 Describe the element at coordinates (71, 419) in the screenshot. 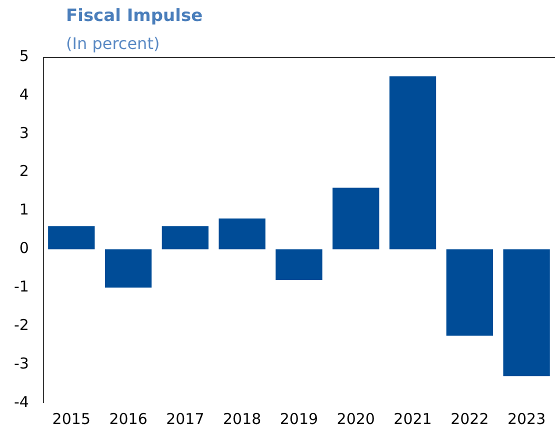

I see `x-tick-label: 2015` at that location.